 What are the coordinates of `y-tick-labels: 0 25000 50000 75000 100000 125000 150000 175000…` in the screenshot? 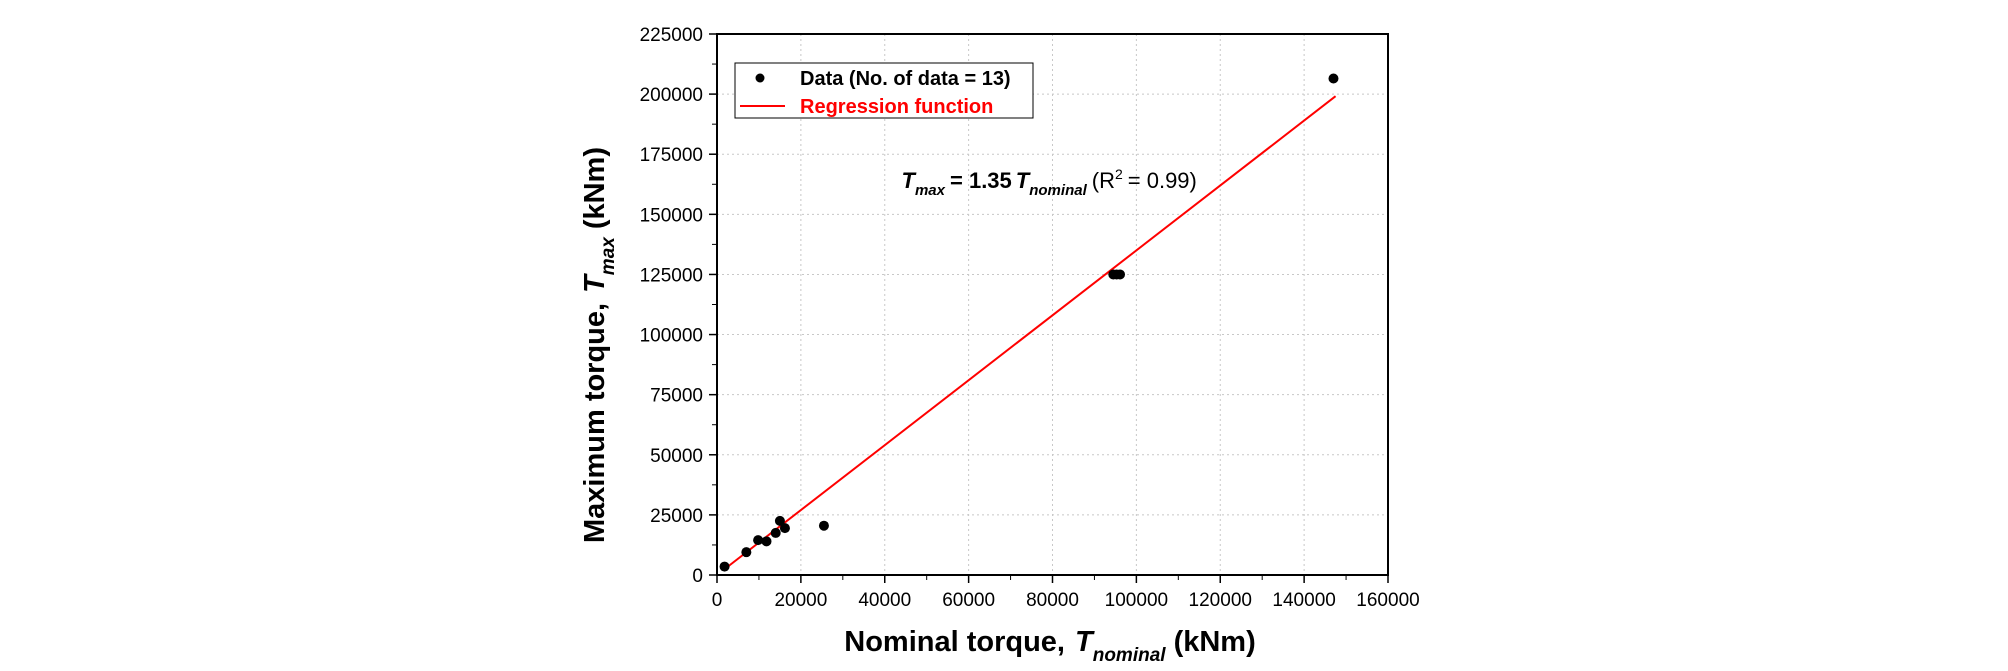 It's located at (671, 306).